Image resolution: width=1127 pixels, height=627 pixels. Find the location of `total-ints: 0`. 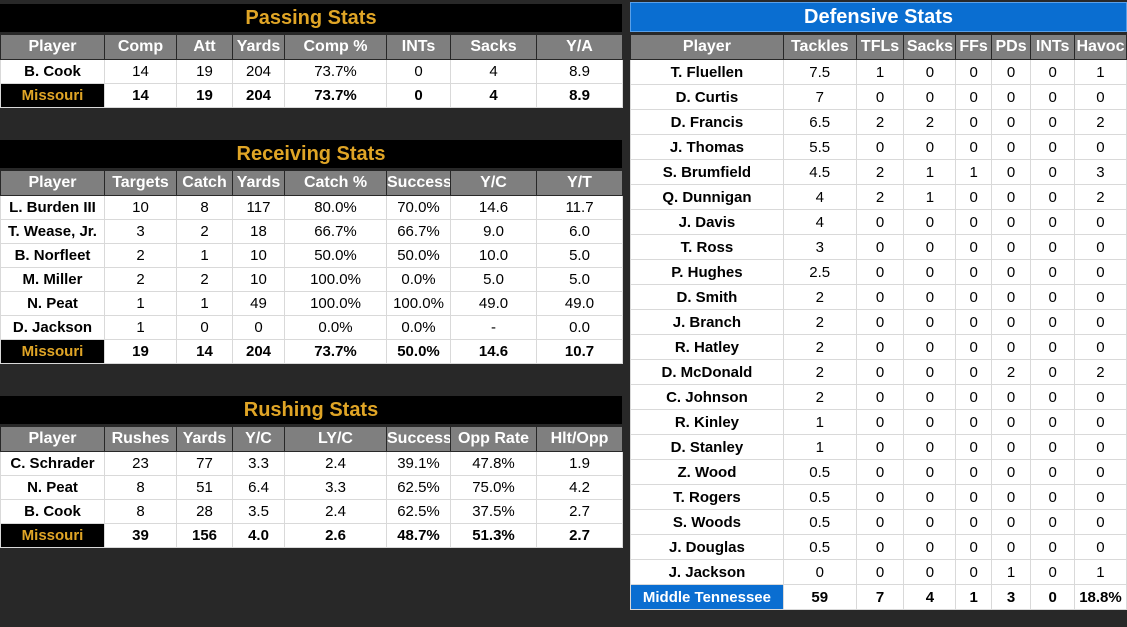

total-ints: 0 is located at coordinates (1052, 597).